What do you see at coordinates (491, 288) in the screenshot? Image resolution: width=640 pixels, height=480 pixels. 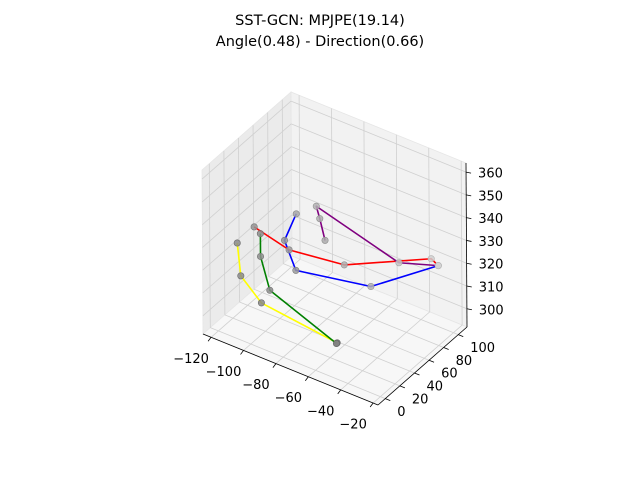 I see `z-tick-label: 310` at bounding box center [491, 288].